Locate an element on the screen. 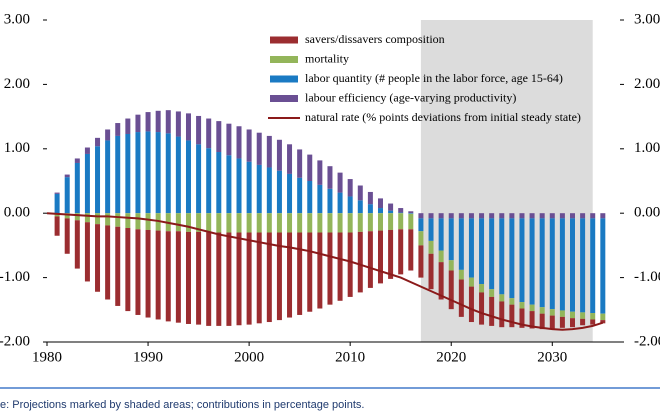 The height and width of the screenshot is (420, 660). x-tick-label: 2020 is located at coordinates (451, 357).